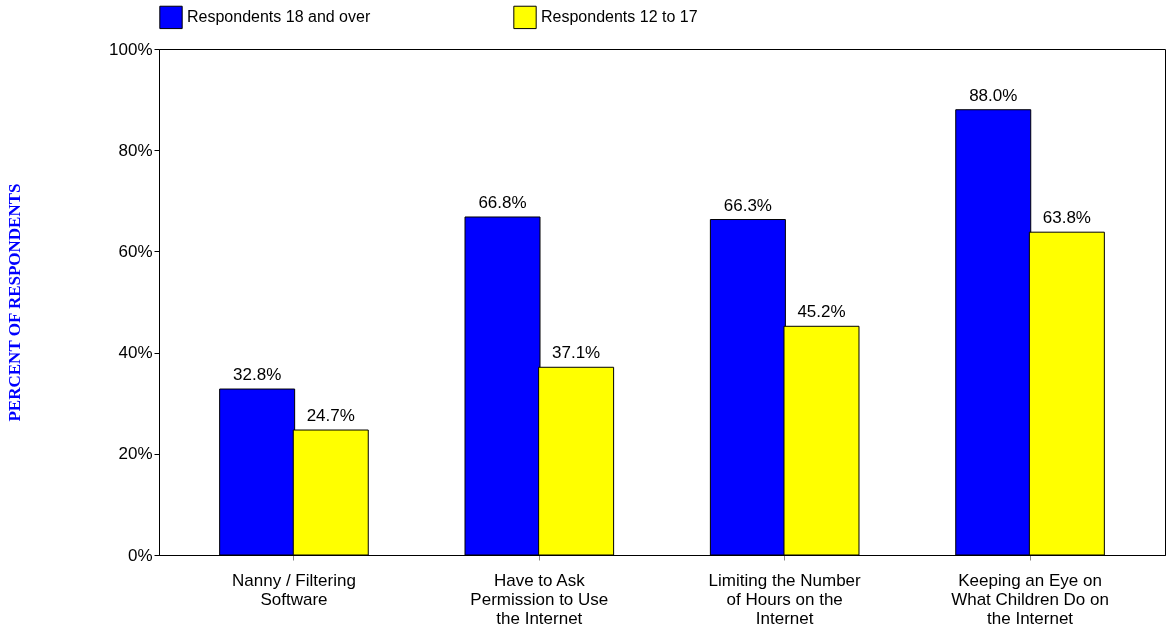 The height and width of the screenshot is (631, 1170). What do you see at coordinates (140, 555) in the screenshot?
I see `y-tick-label: 0%` at bounding box center [140, 555].